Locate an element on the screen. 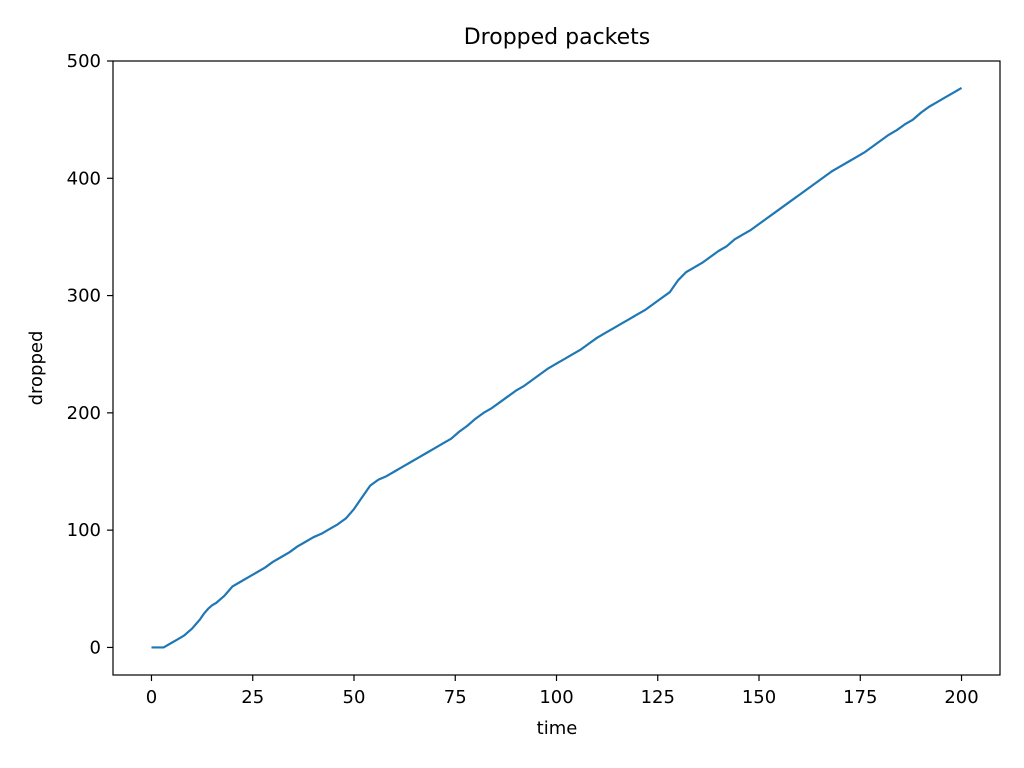  x-tick-label: 200 is located at coordinates (961, 697).